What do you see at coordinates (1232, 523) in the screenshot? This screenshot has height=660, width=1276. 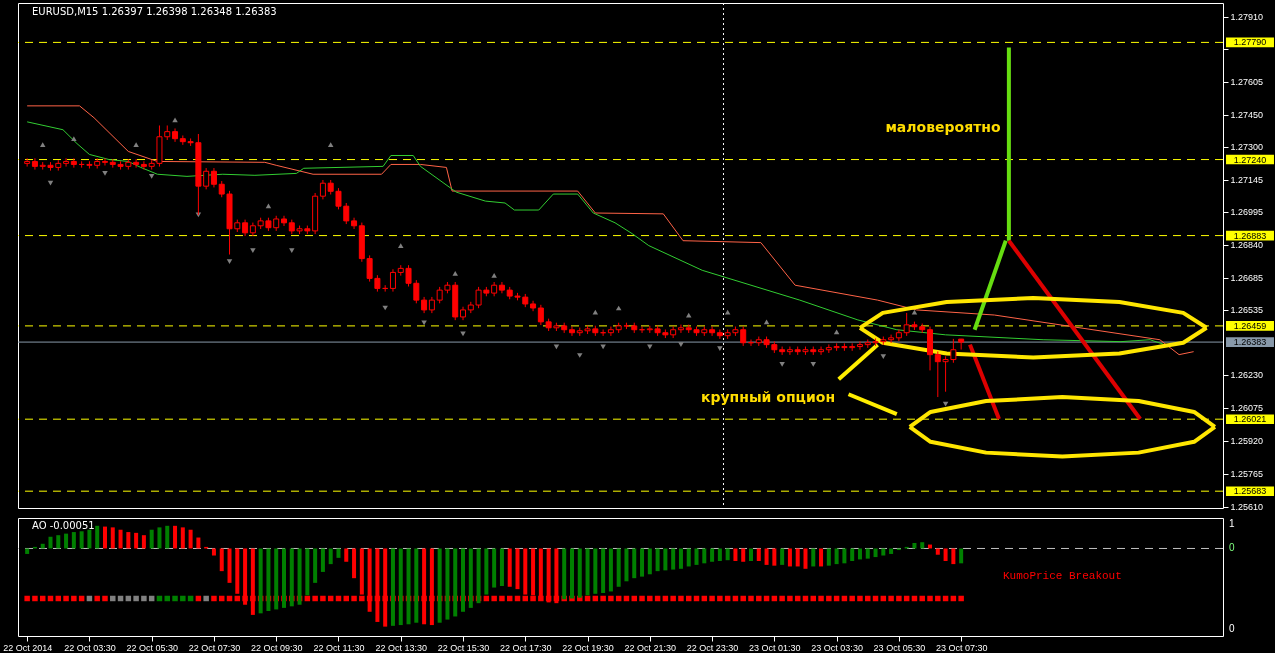 I see `text: 1` at bounding box center [1232, 523].